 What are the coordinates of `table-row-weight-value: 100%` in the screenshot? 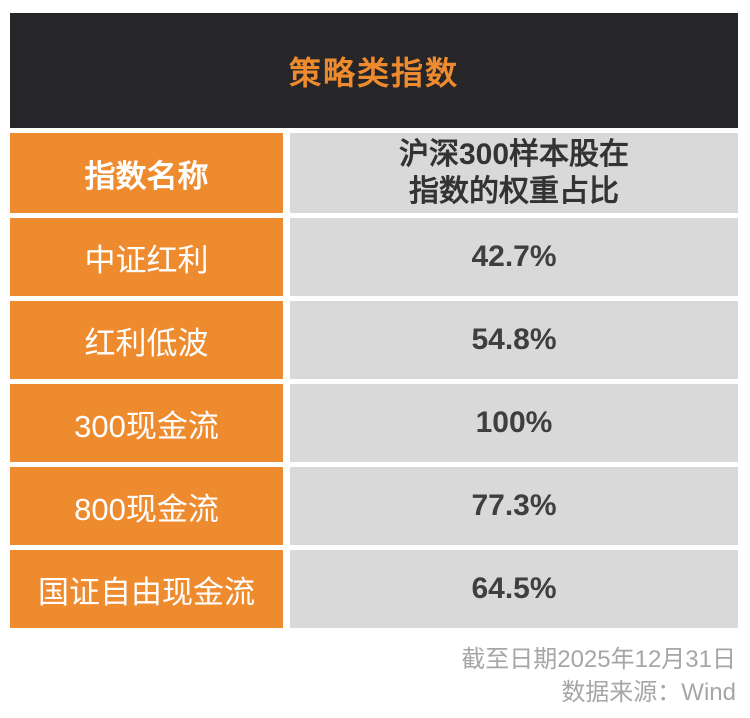 It's located at (514, 423).